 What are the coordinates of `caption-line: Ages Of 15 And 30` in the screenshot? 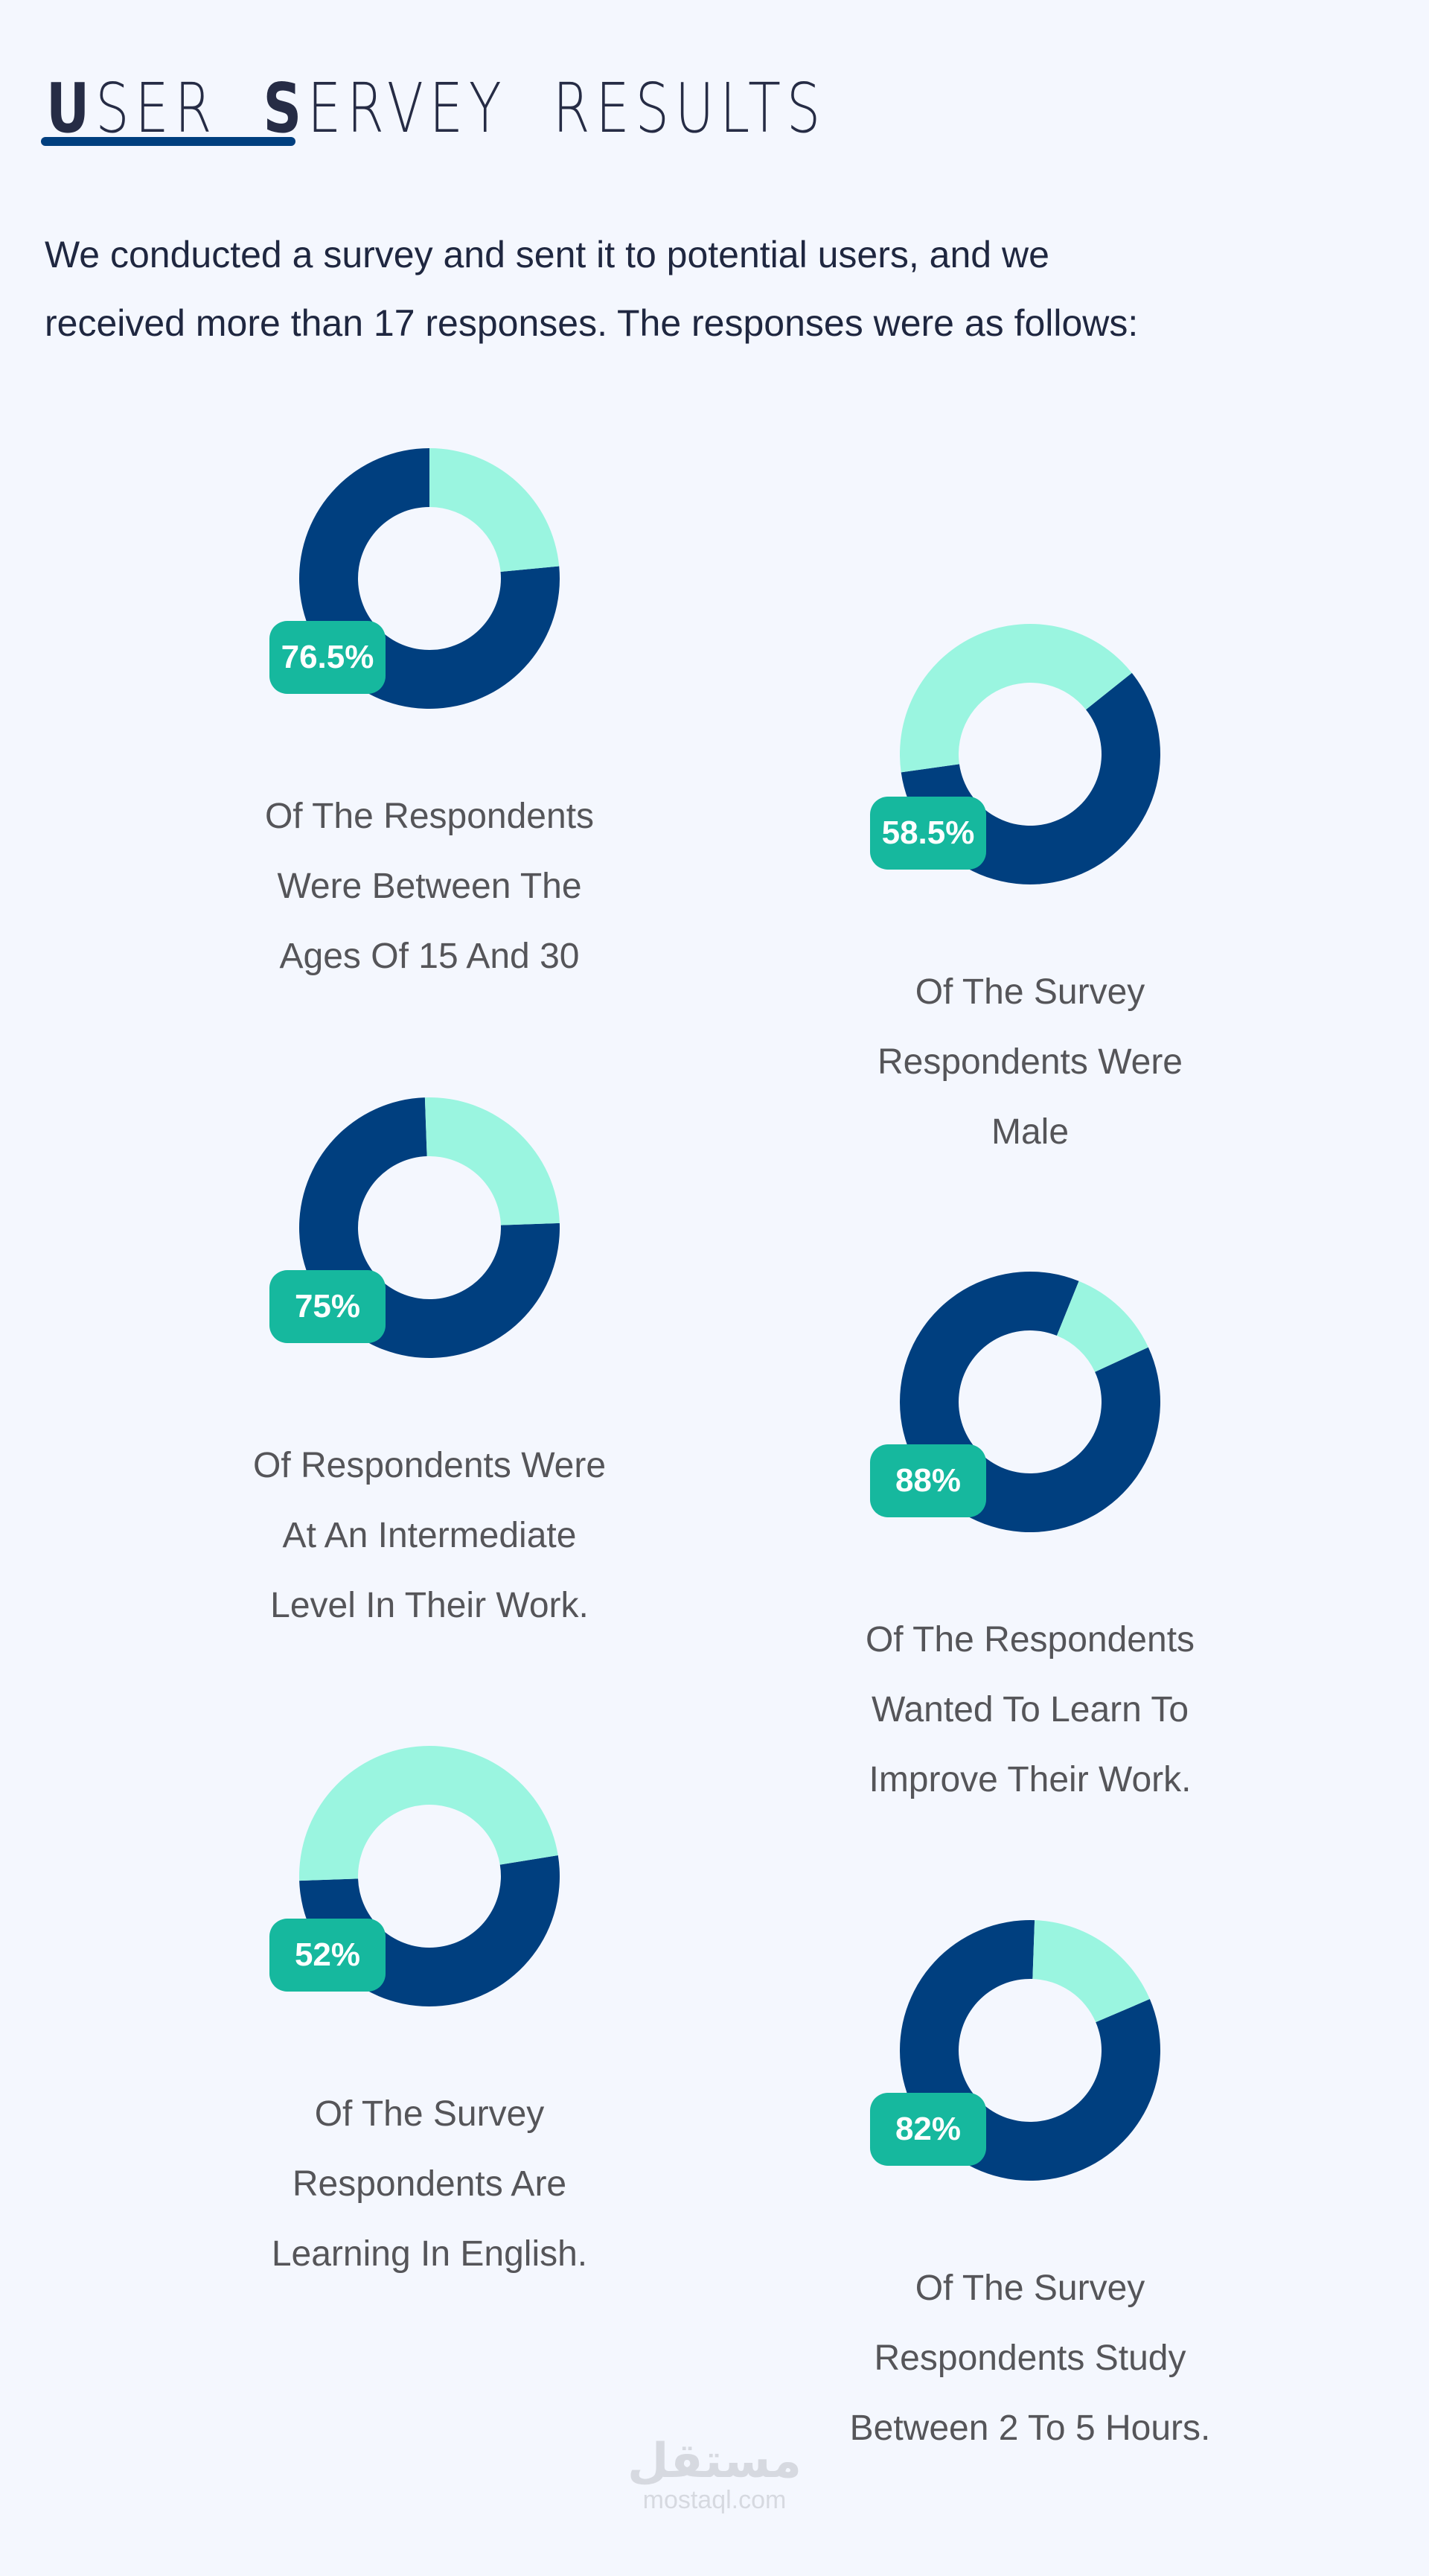 It's located at (429, 956).